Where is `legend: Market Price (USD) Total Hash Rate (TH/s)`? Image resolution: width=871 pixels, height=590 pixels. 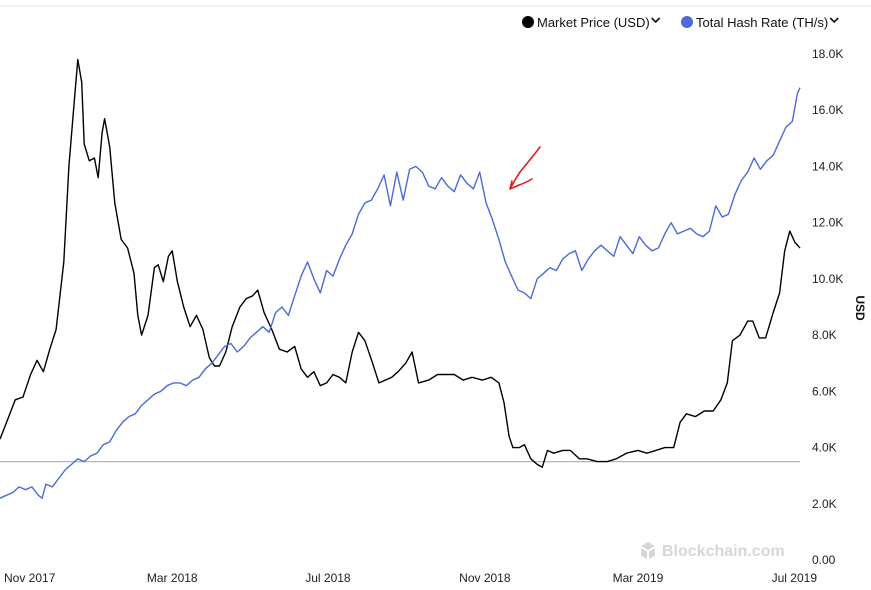 legend: Market Price (USD) Total Hash Rate (TH/s) is located at coordinates (680, 22).